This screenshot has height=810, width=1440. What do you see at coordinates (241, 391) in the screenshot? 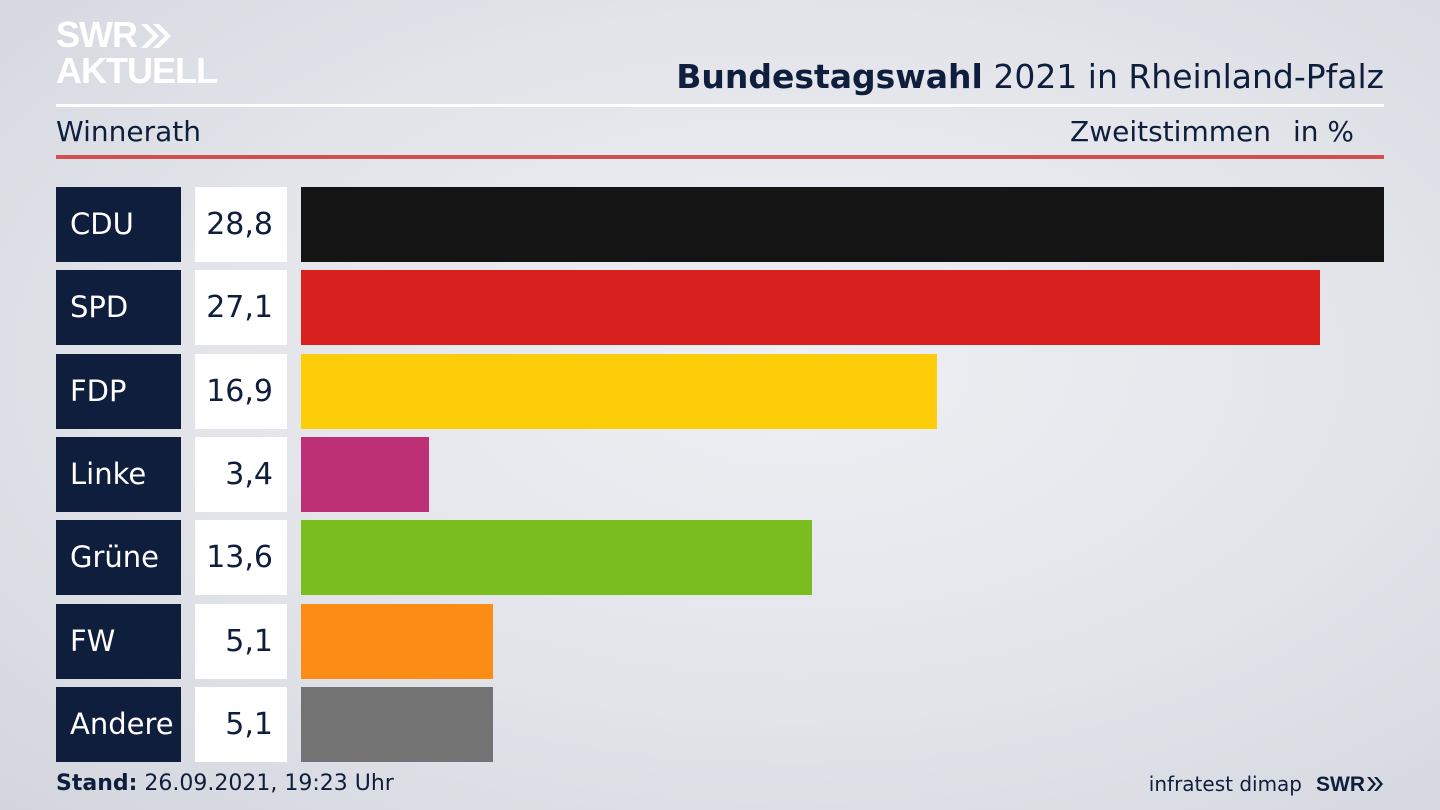
I see `value-label: 16,9` at bounding box center [241, 391].